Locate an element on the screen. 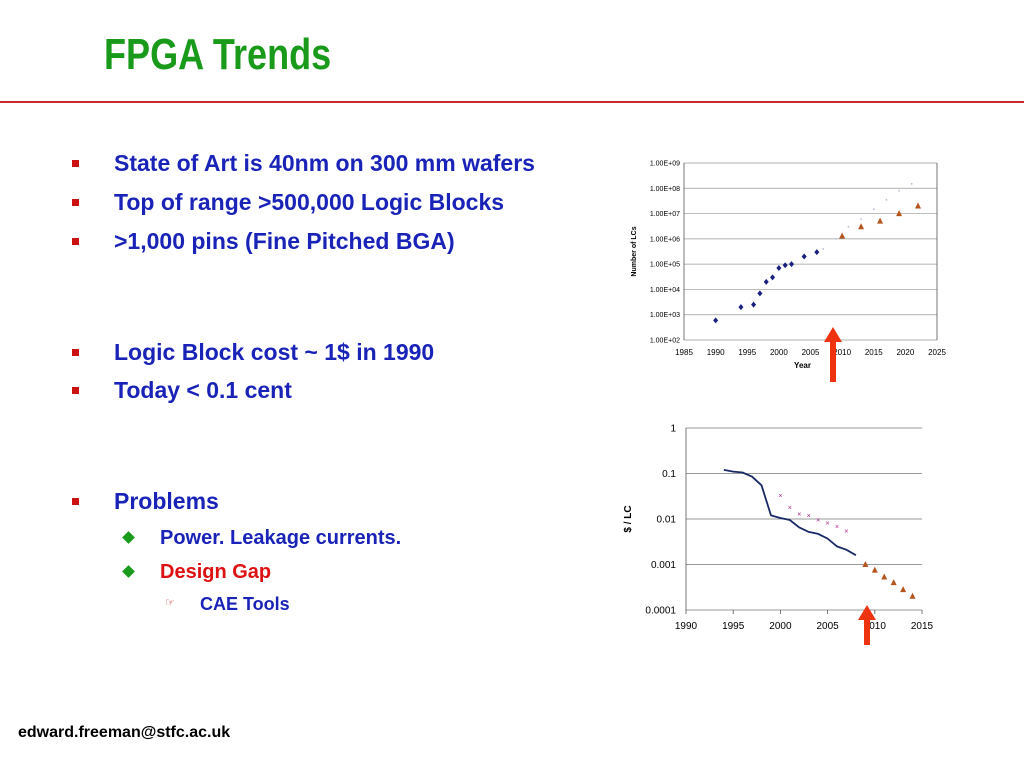 This screenshot has height=768, width=1024. bullet-text: >1,000 pins (Fine Pitched BGA) is located at coordinates (284, 241).